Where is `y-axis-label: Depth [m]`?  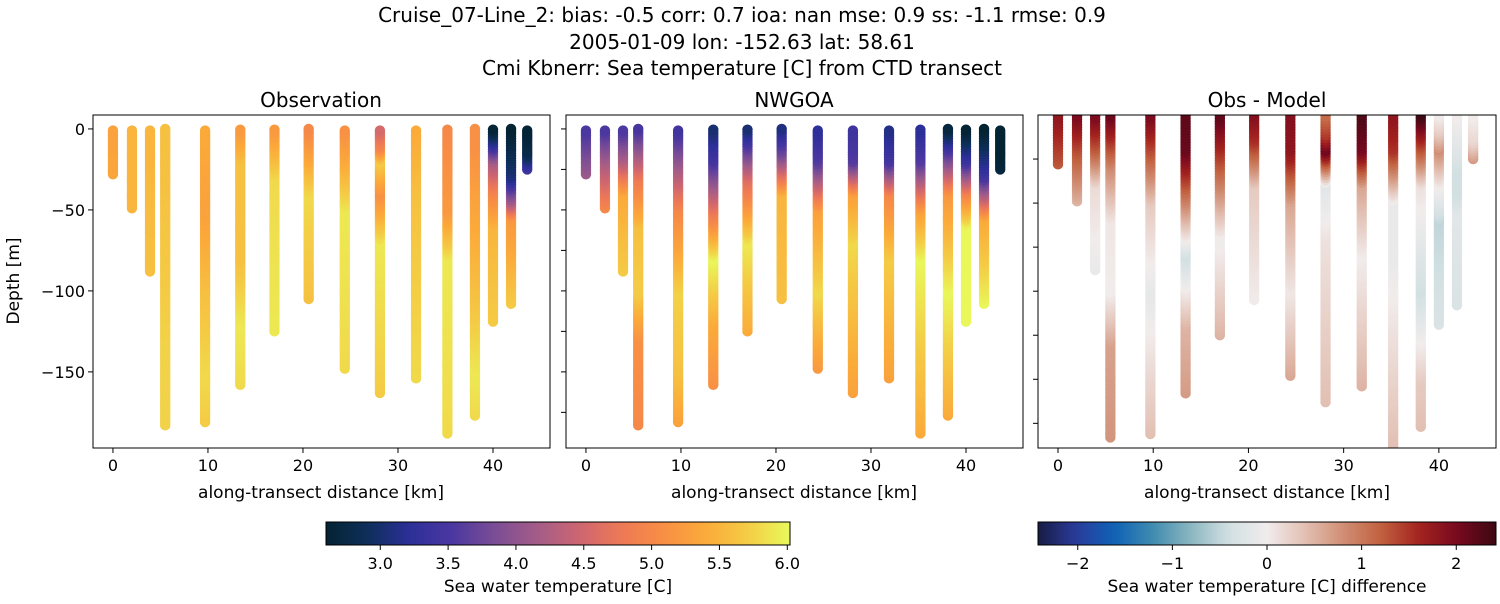 y-axis-label: Depth [m] is located at coordinates (14, 280).